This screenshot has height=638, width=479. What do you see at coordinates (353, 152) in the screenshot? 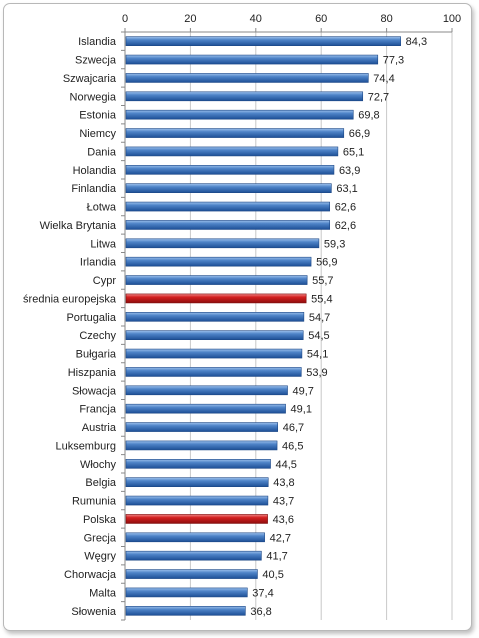
I see `value-label: 65,1` at bounding box center [353, 152].